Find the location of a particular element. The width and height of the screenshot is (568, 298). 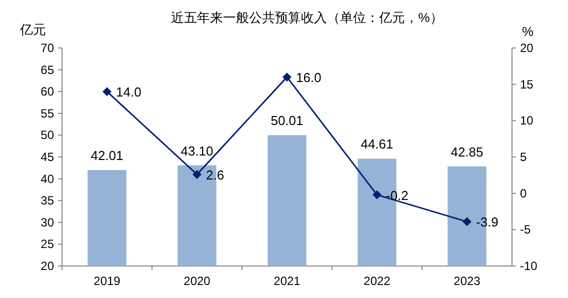

y-tick-label: 50 is located at coordinates (47, 135).